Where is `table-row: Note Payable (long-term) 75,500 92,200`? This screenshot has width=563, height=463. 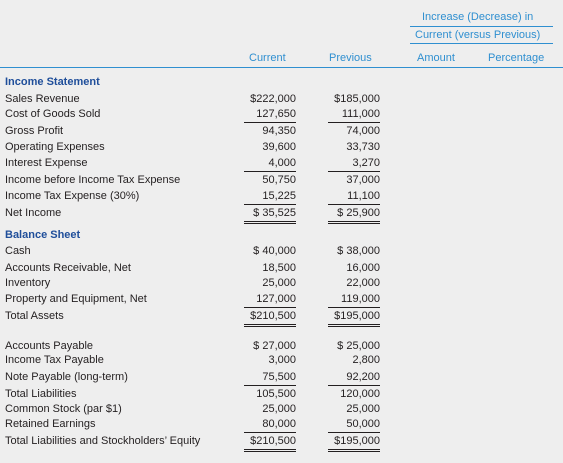 table-row: Note Payable (long-term) 75,500 92,200 is located at coordinates (281, 377).